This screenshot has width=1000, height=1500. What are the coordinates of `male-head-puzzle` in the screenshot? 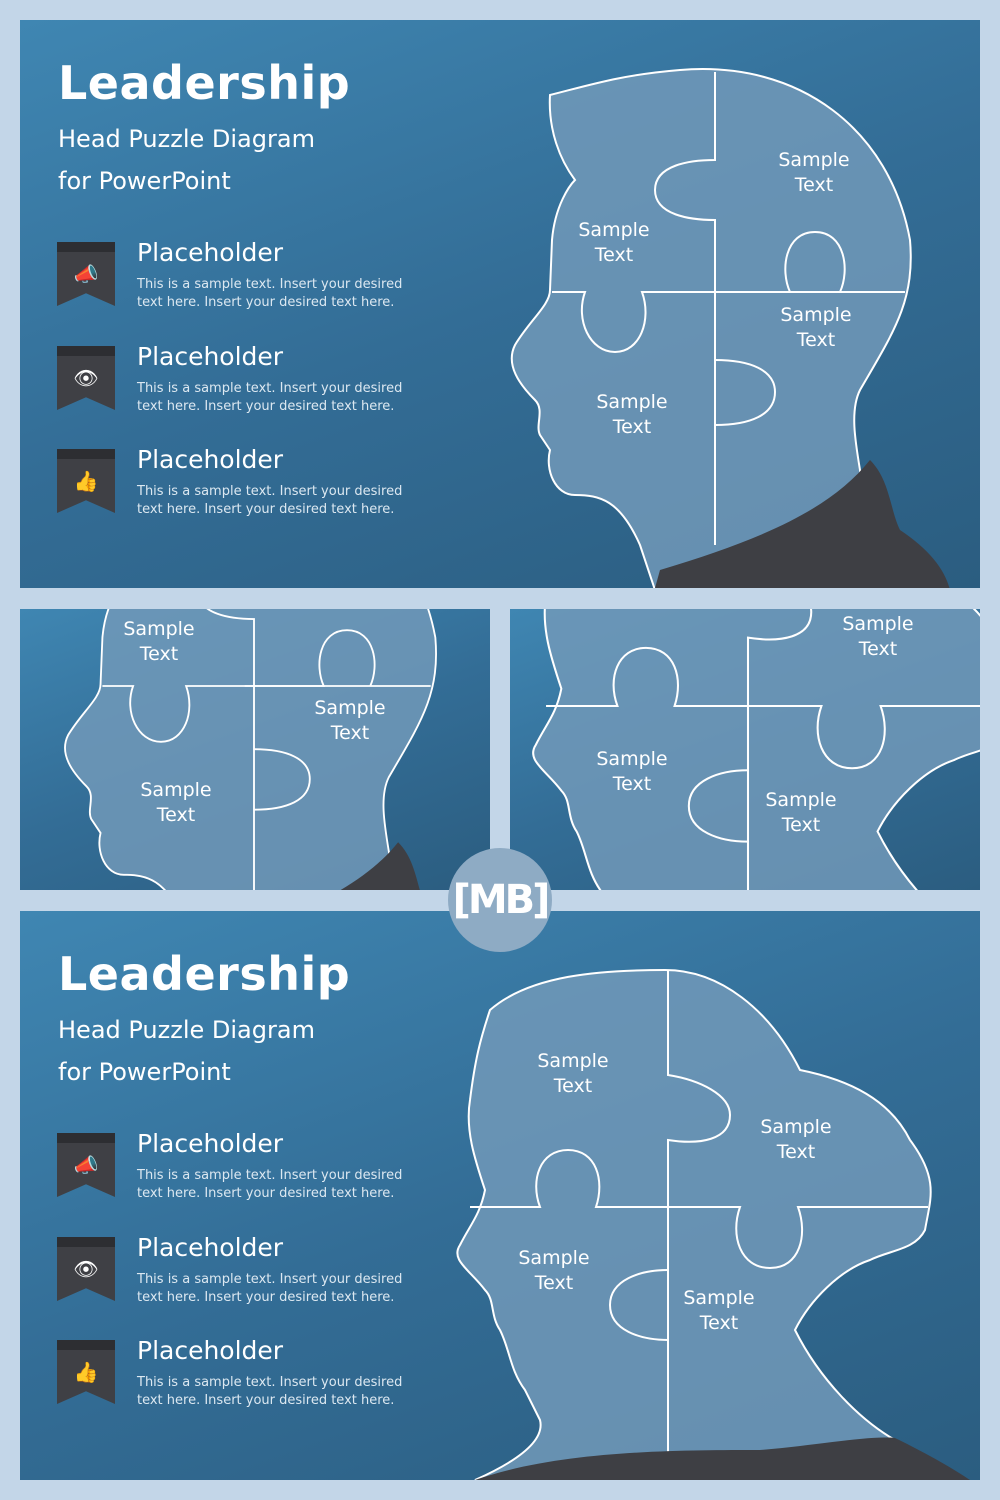 It's located at (269, 749).